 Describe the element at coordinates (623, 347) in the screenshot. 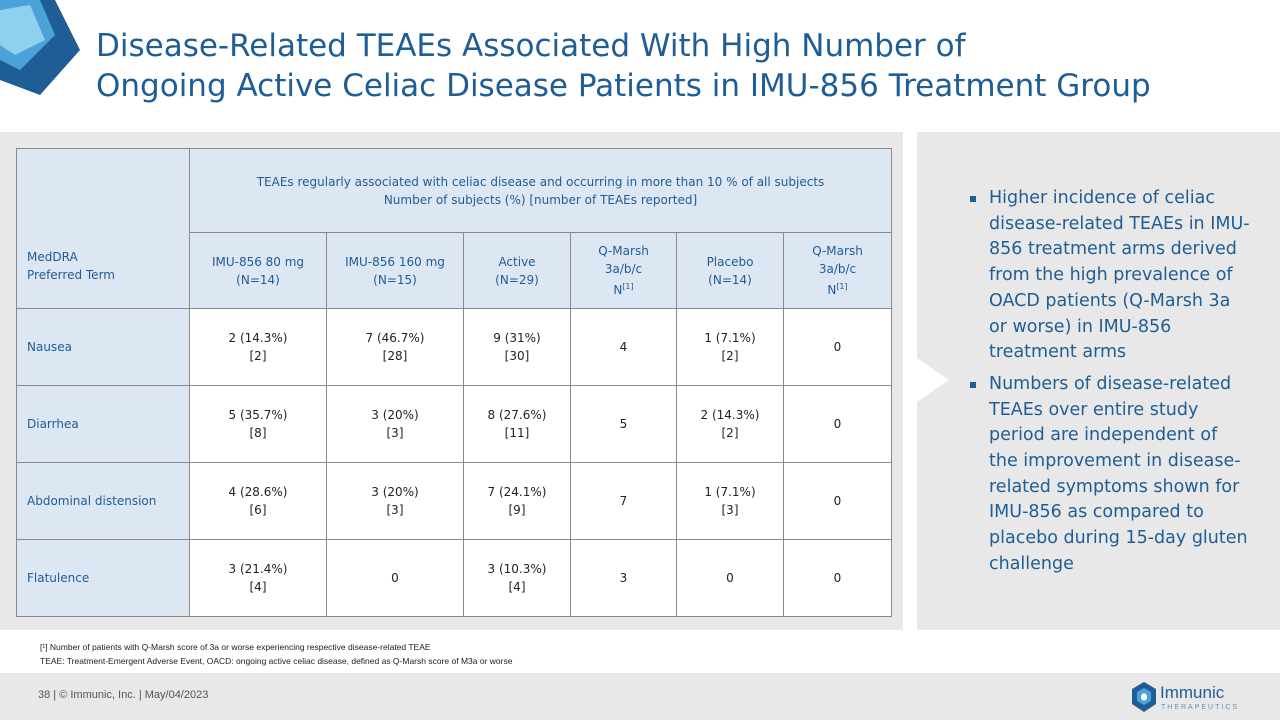

I see `table-cell: 4` at that location.